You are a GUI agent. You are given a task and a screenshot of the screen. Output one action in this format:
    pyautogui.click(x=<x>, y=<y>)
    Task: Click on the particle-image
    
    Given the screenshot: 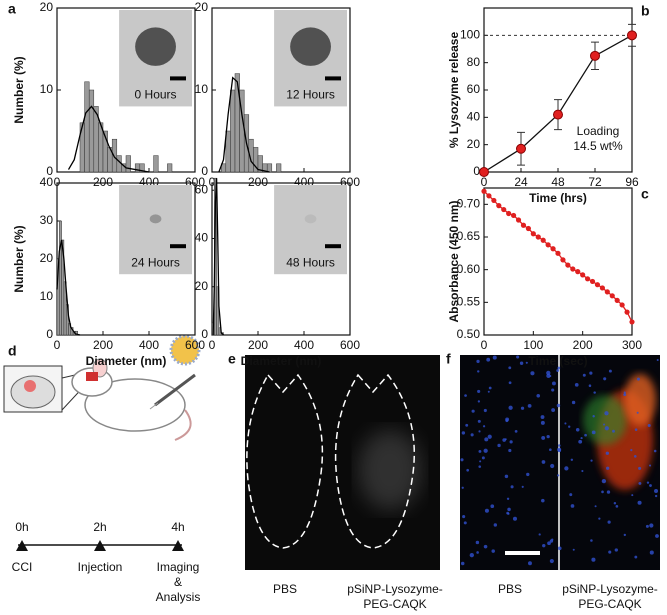 What is the action you would take?
    pyautogui.click(x=310, y=46)
    